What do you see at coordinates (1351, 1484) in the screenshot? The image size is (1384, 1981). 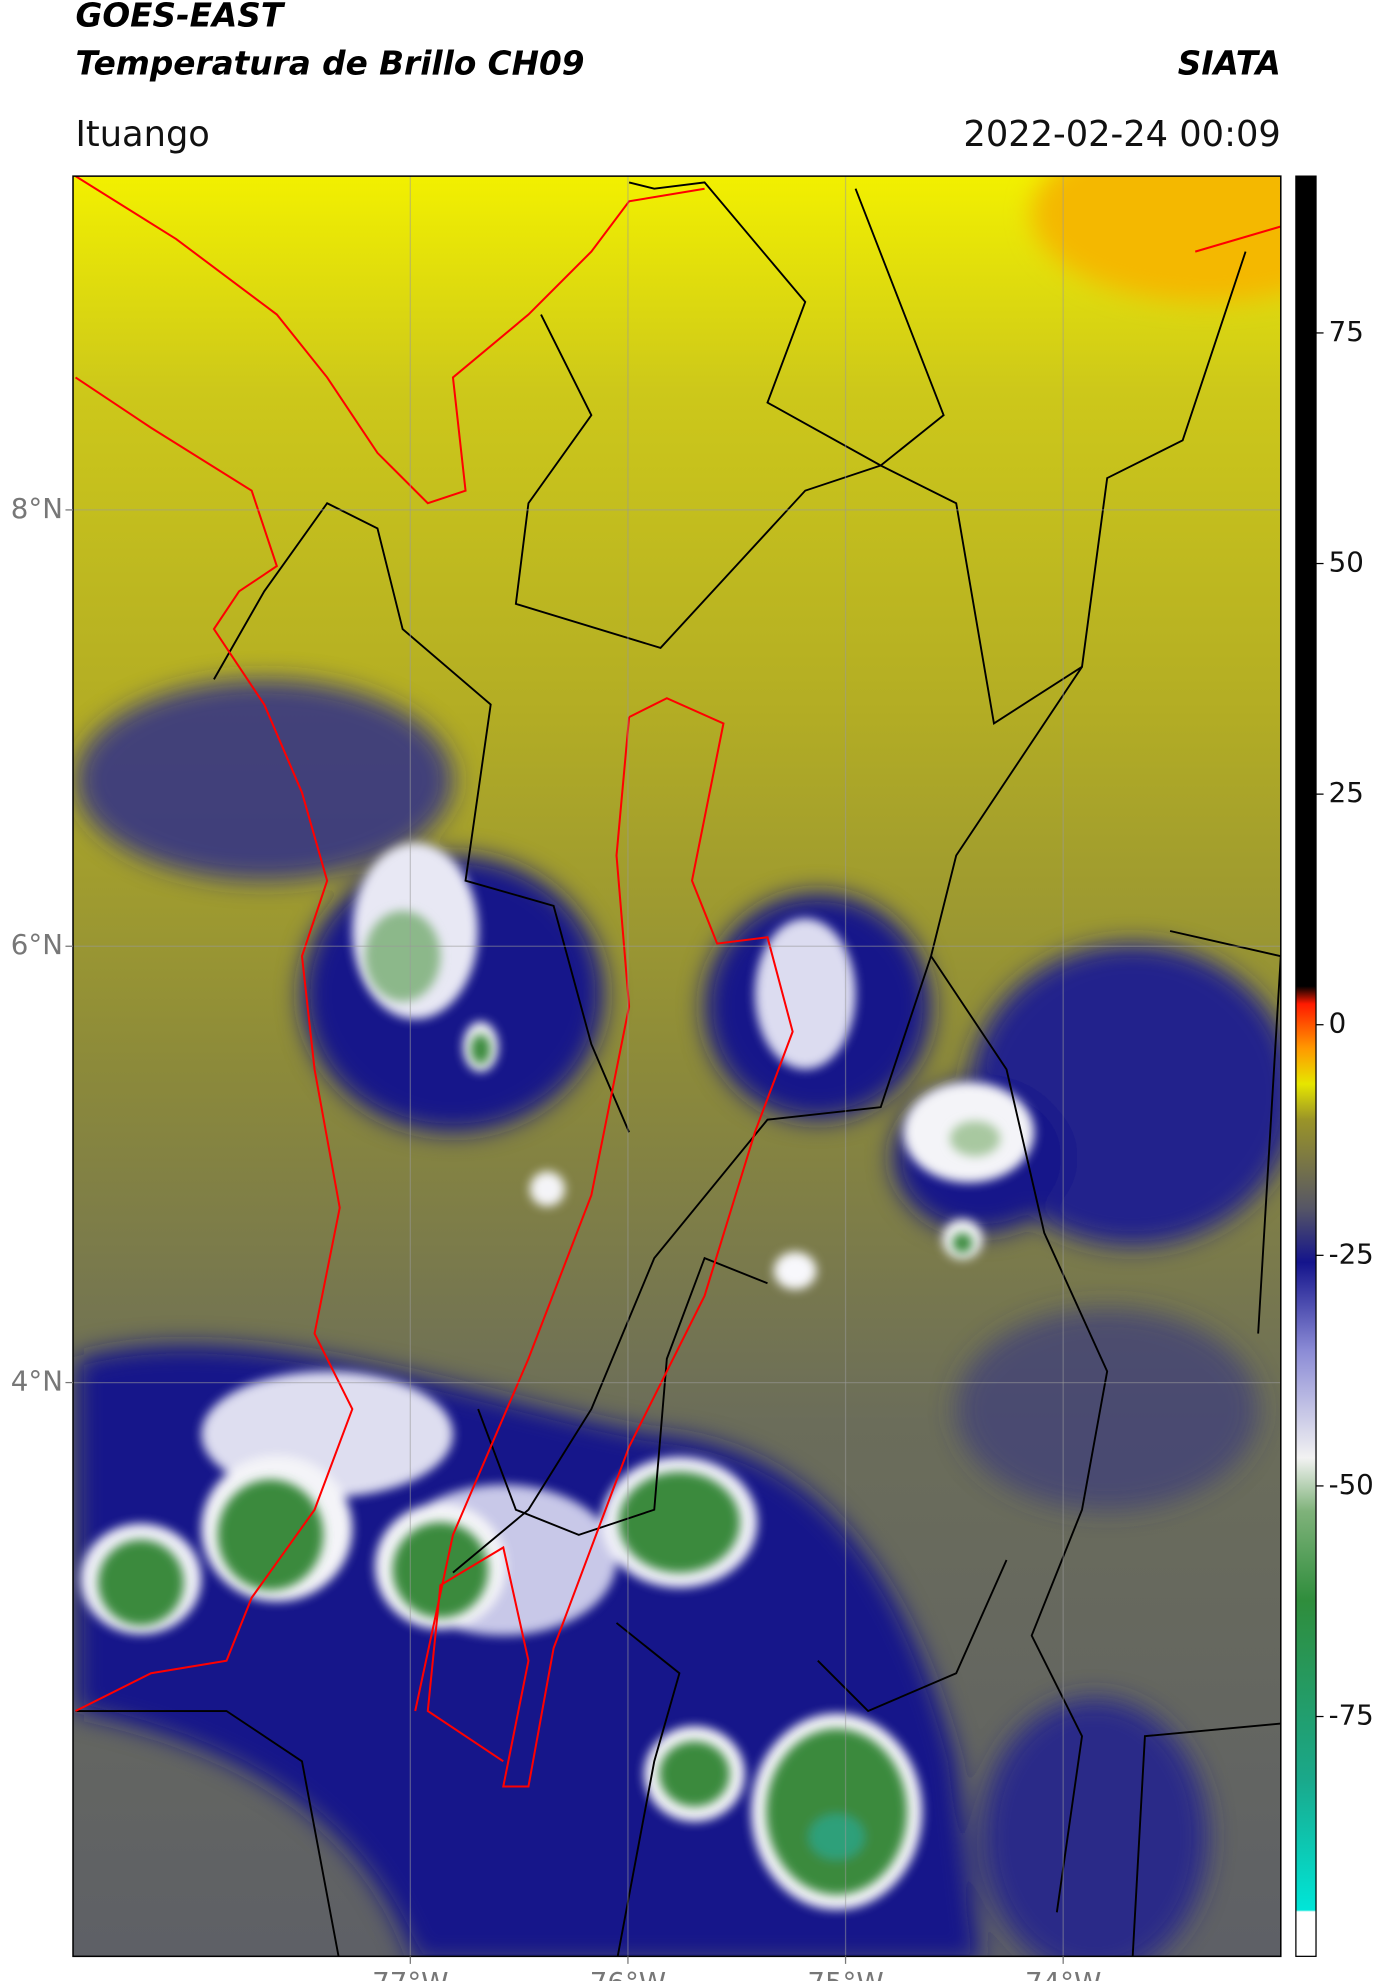 I see `colorbar-tick-label: -50` at bounding box center [1351, 1484].